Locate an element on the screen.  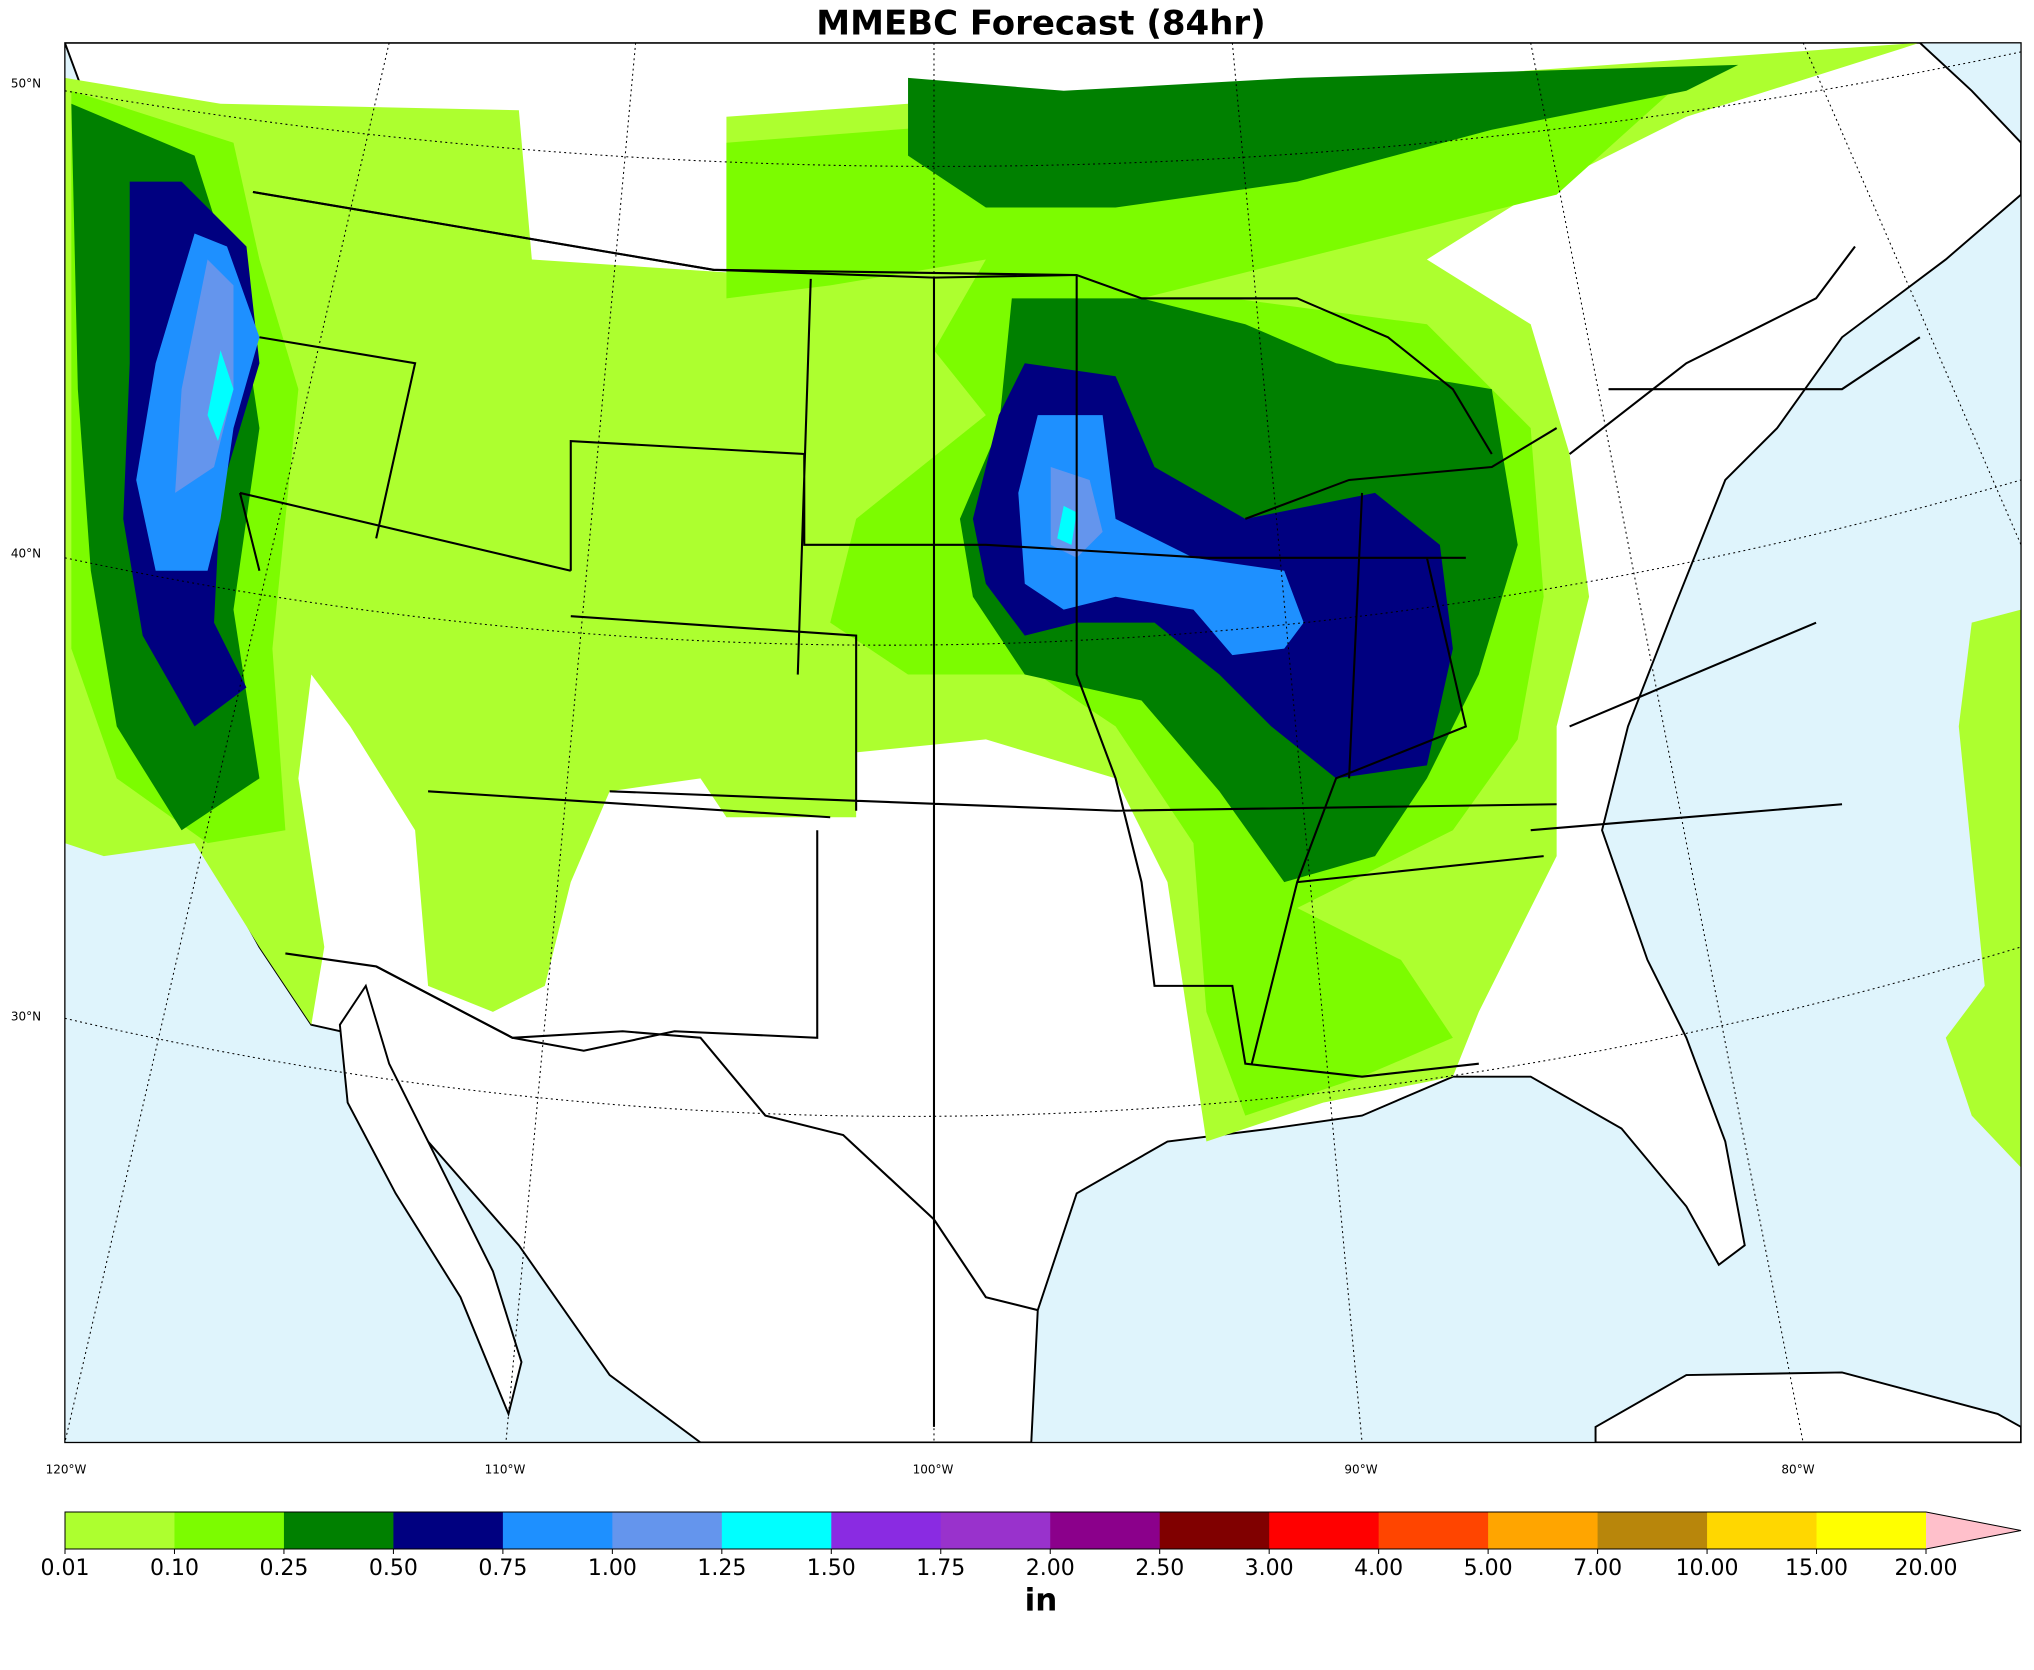
lat-label: 50°N is located at coordinates (26, 84).